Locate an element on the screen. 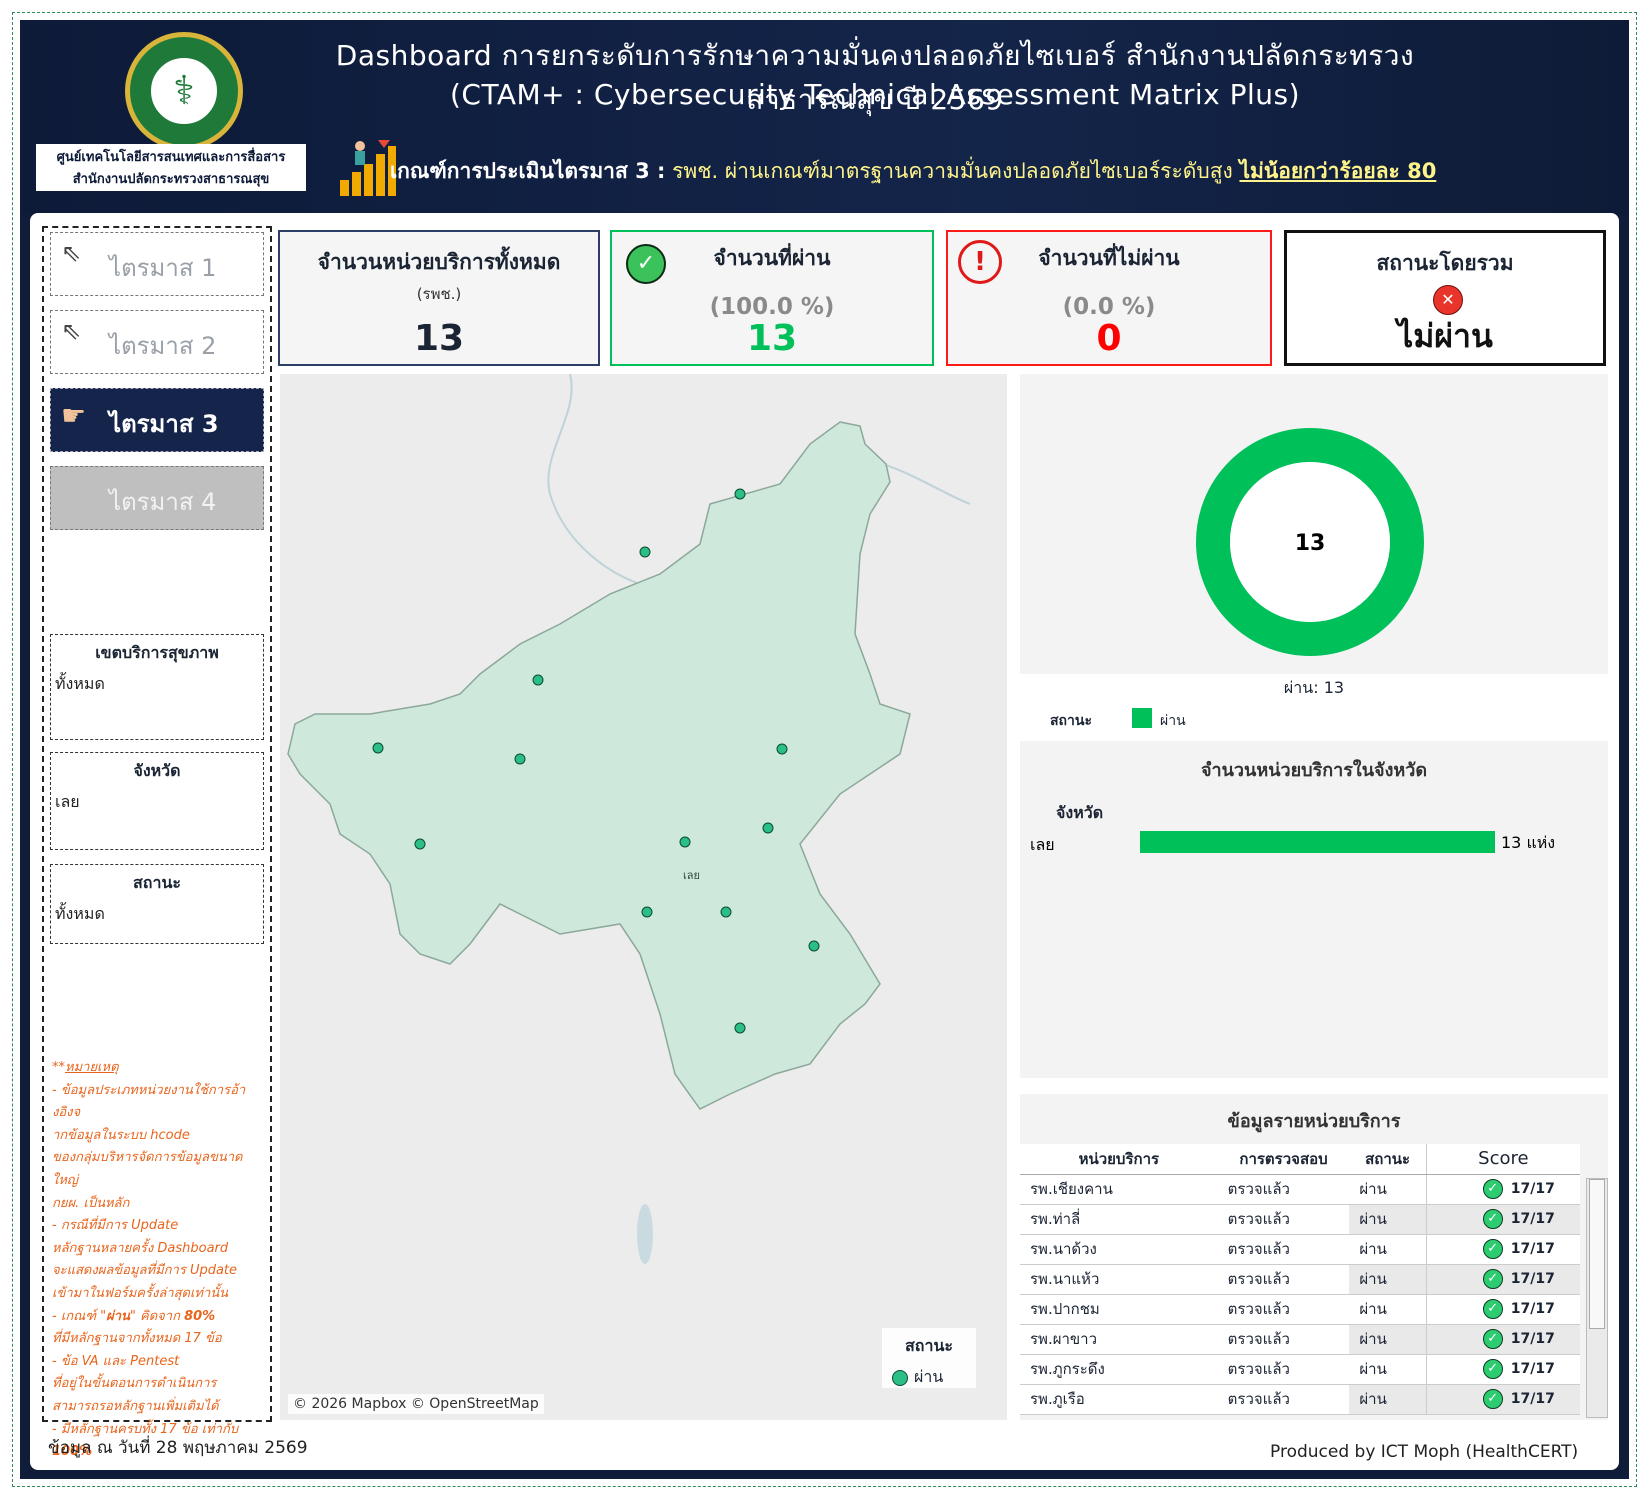  quarter-3-button: ☛ ไตรมาส 3 is located at coordinates (157, 420).